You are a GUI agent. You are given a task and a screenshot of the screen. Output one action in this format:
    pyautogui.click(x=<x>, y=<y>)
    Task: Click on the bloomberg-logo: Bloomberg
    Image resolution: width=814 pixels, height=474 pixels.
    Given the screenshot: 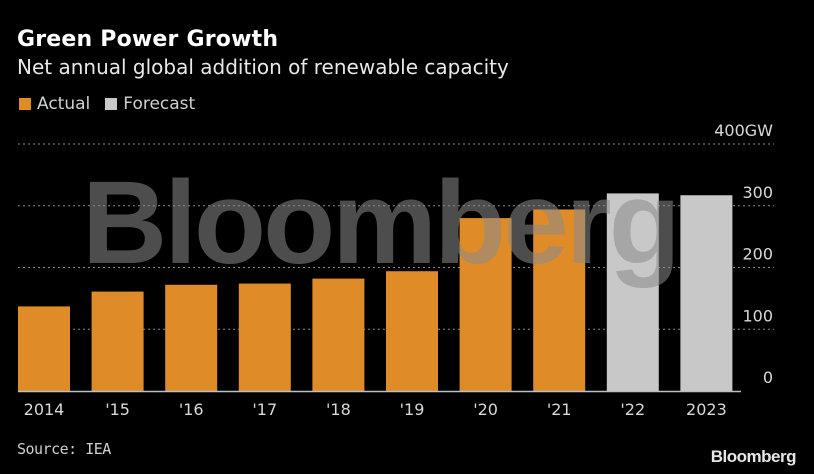 What is the action you would take?
    pyautogui.click(x=753, y=456)
    